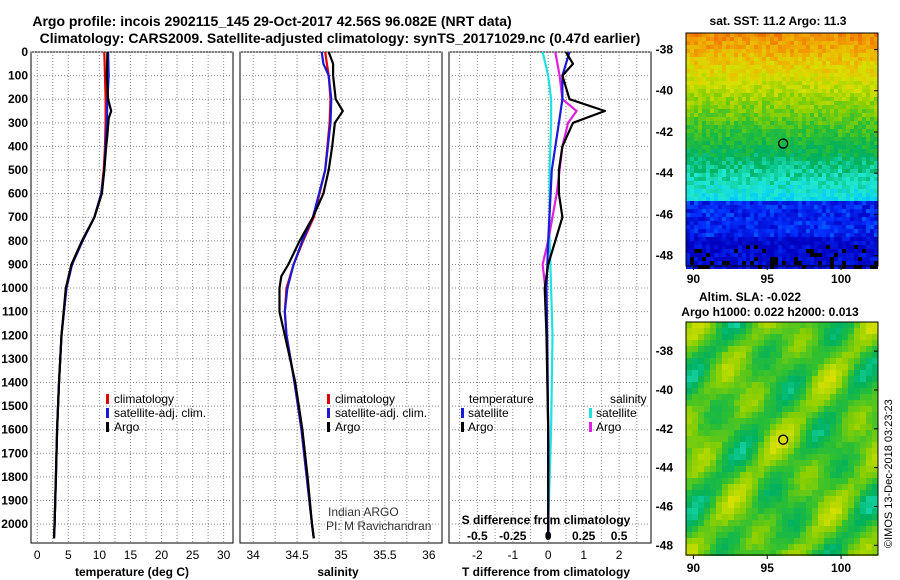 Image resolution: width=900 pixels, height=580 pixels. I want to click on legend-label-climatology: climatology, so click(365, 399).